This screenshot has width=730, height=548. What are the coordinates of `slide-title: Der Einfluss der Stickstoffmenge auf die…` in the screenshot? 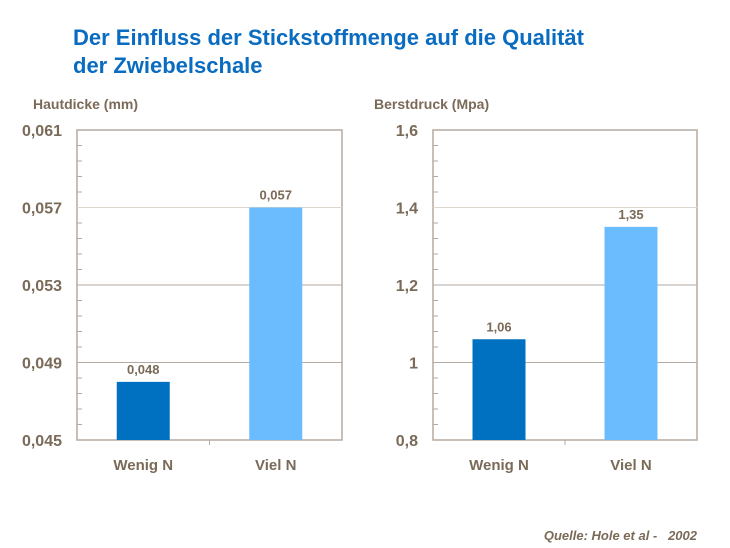 It's located at (383, 52).